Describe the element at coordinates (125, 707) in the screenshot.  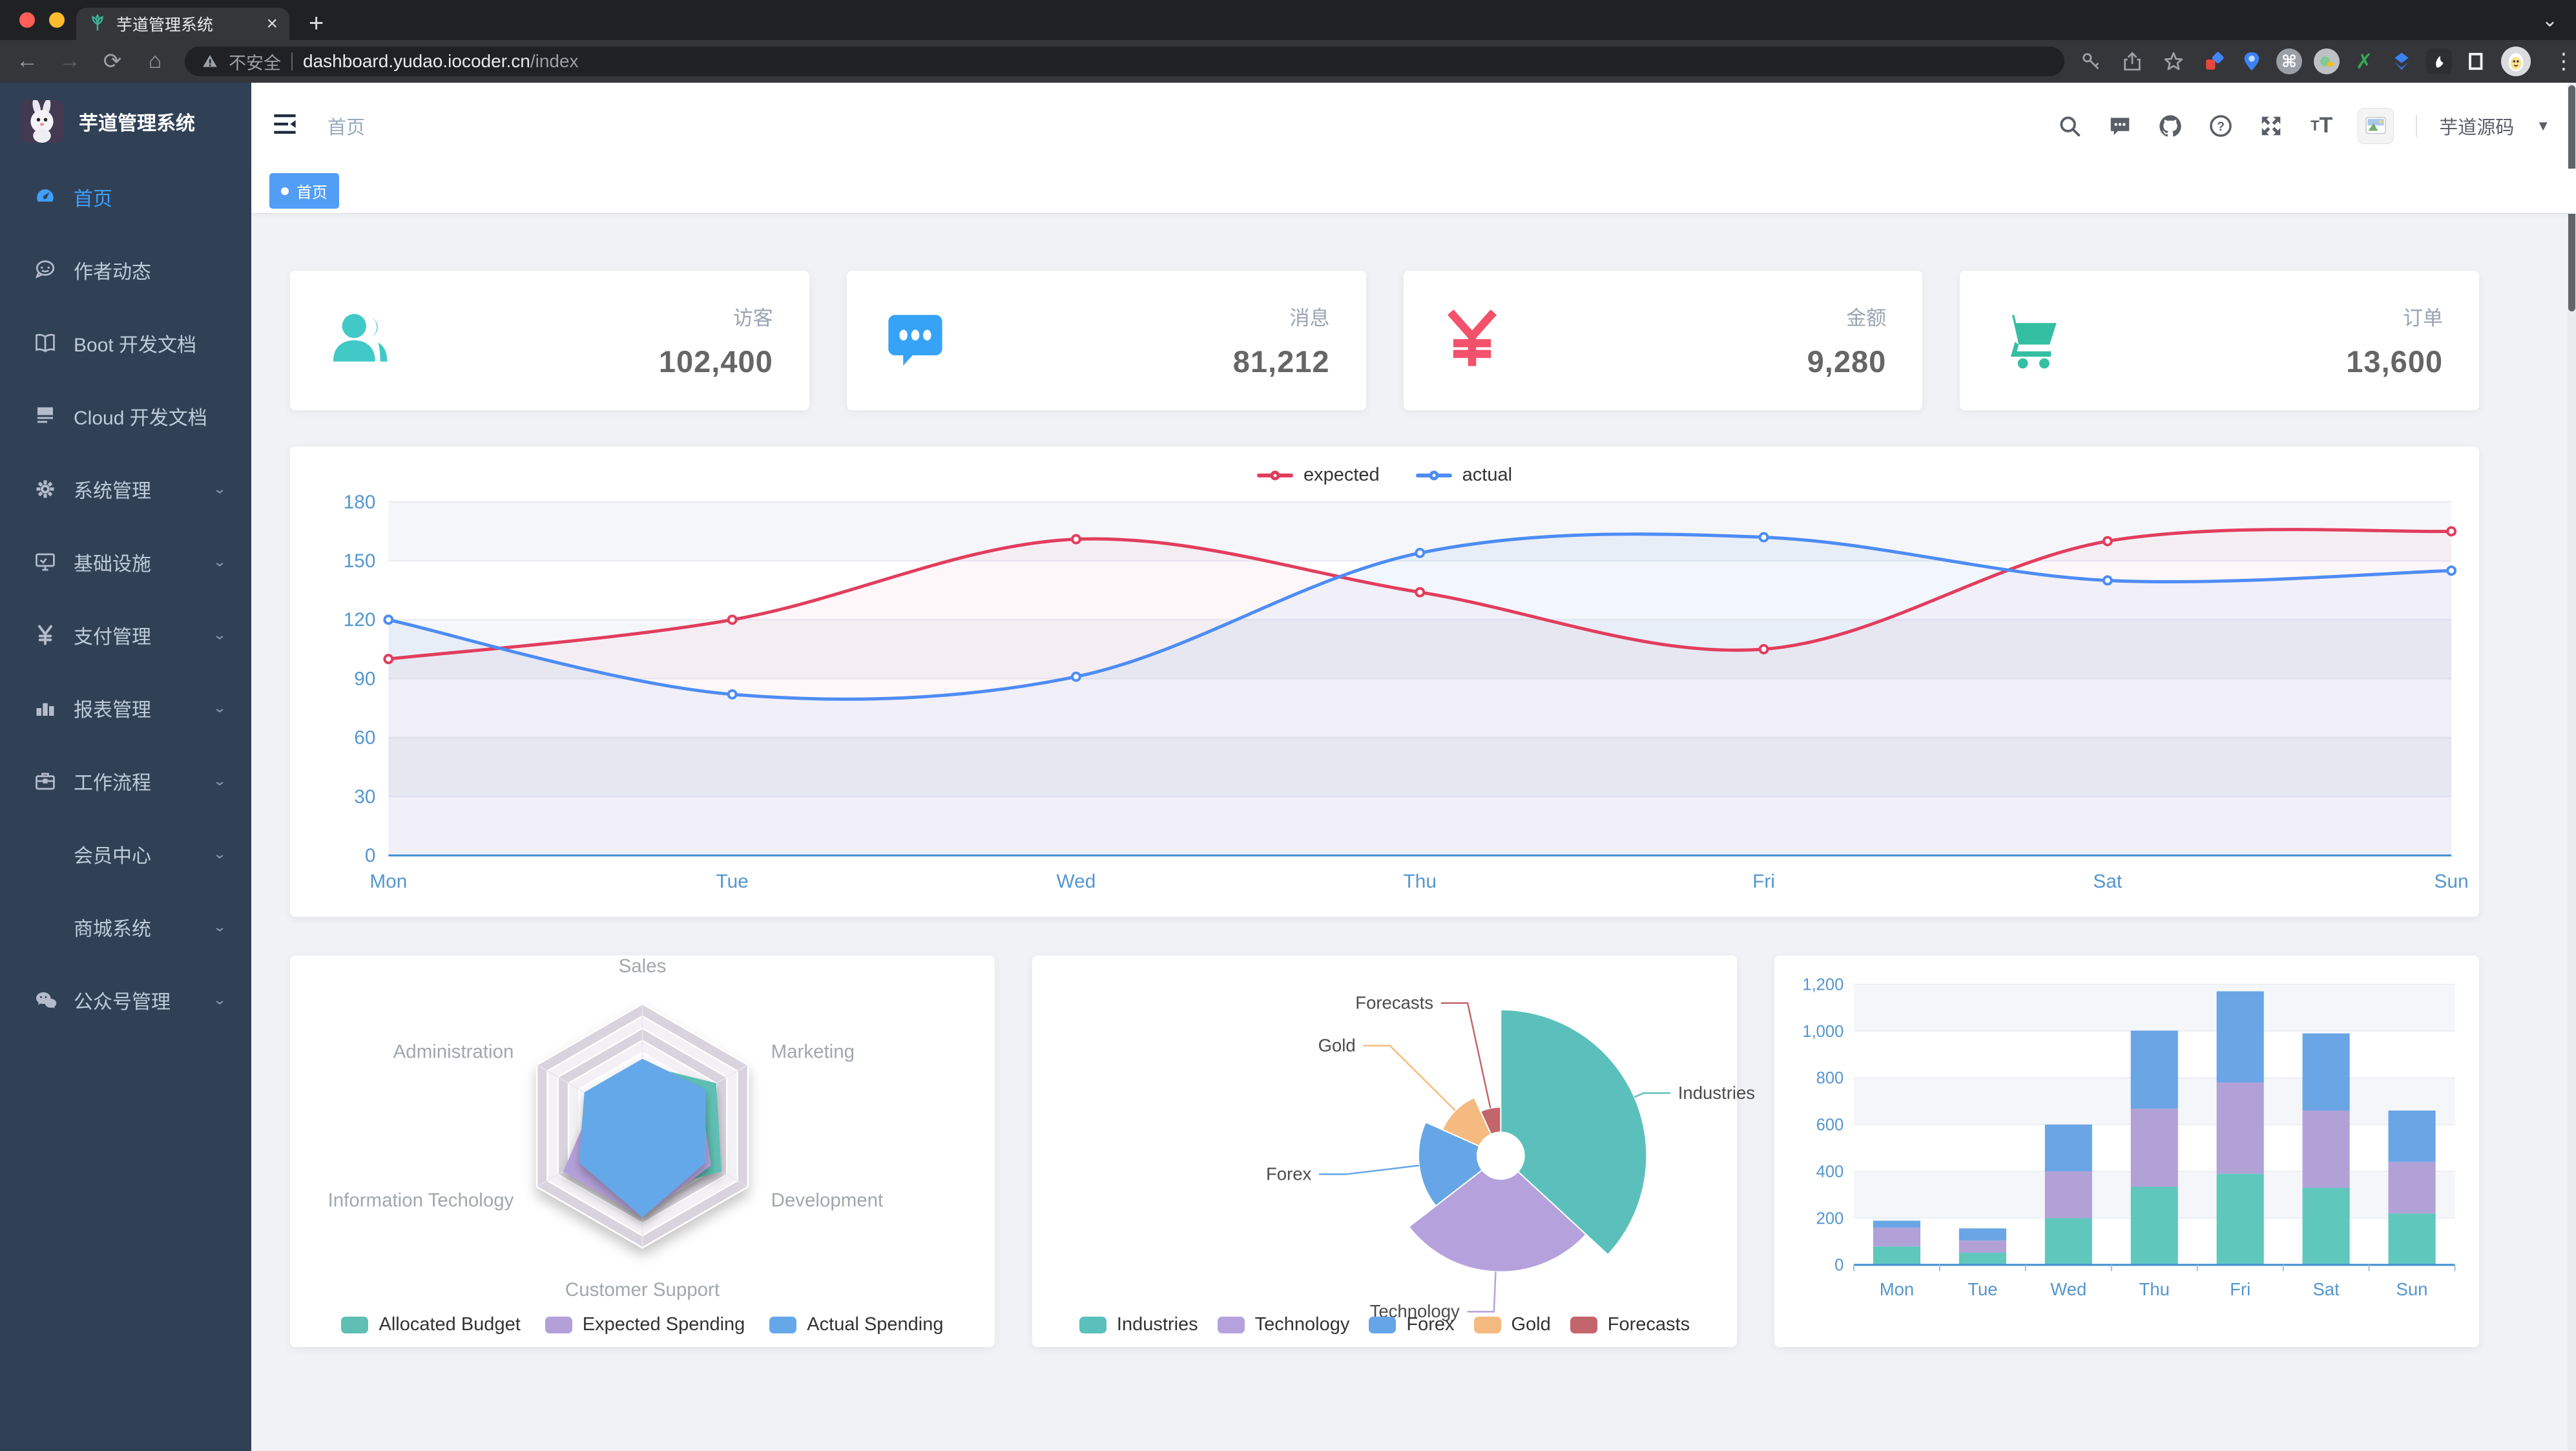
I see `sidebar-item-8: 报表管理 ⌄` at that location.